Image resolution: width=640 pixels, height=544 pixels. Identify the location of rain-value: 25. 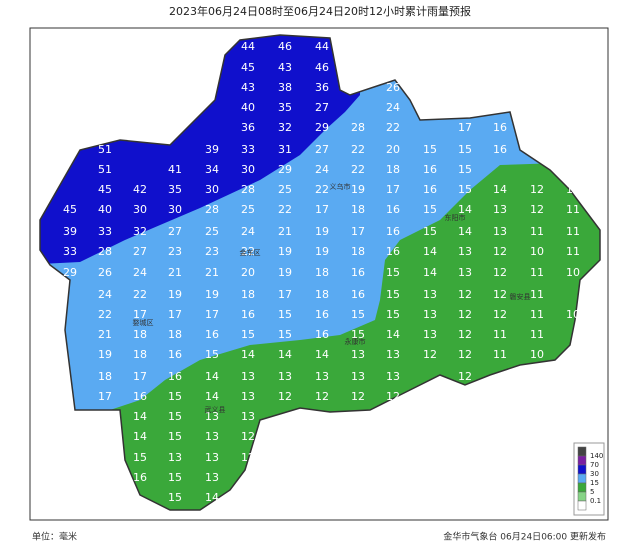
(248, 209).